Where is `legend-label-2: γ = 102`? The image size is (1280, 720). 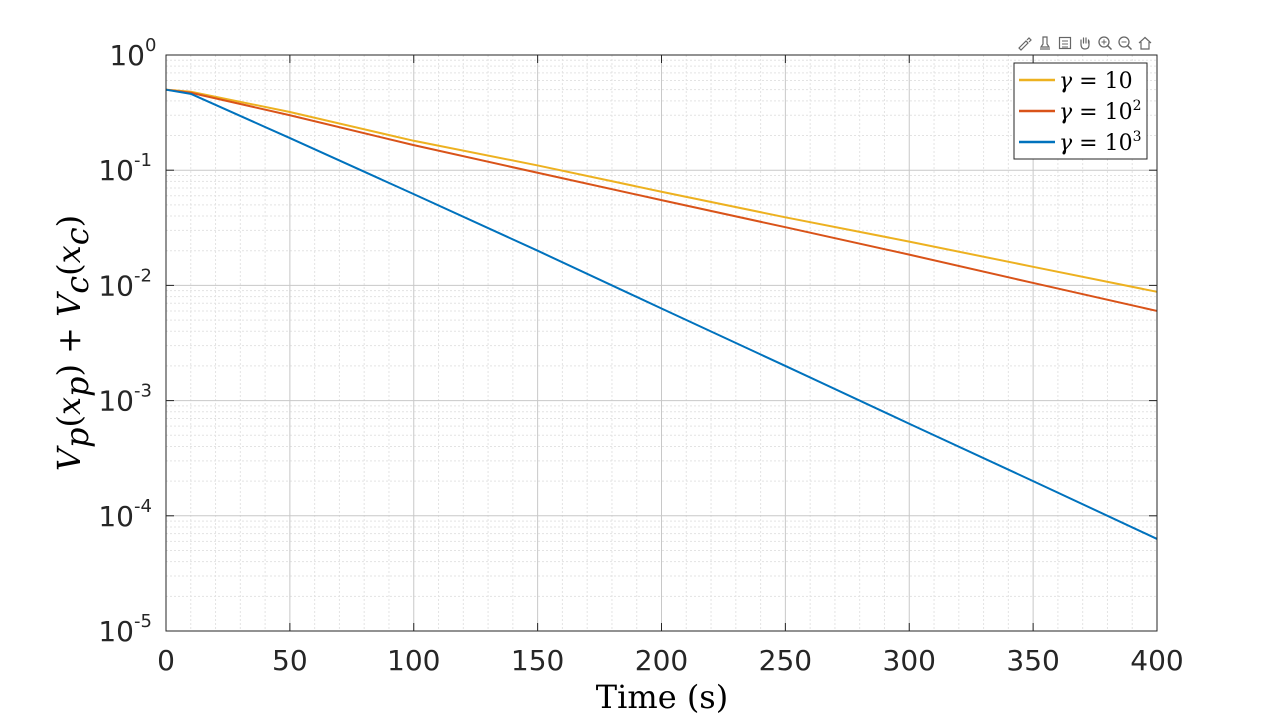
legend-label-2: γ = 102 is located at coordinates (1100, 111).